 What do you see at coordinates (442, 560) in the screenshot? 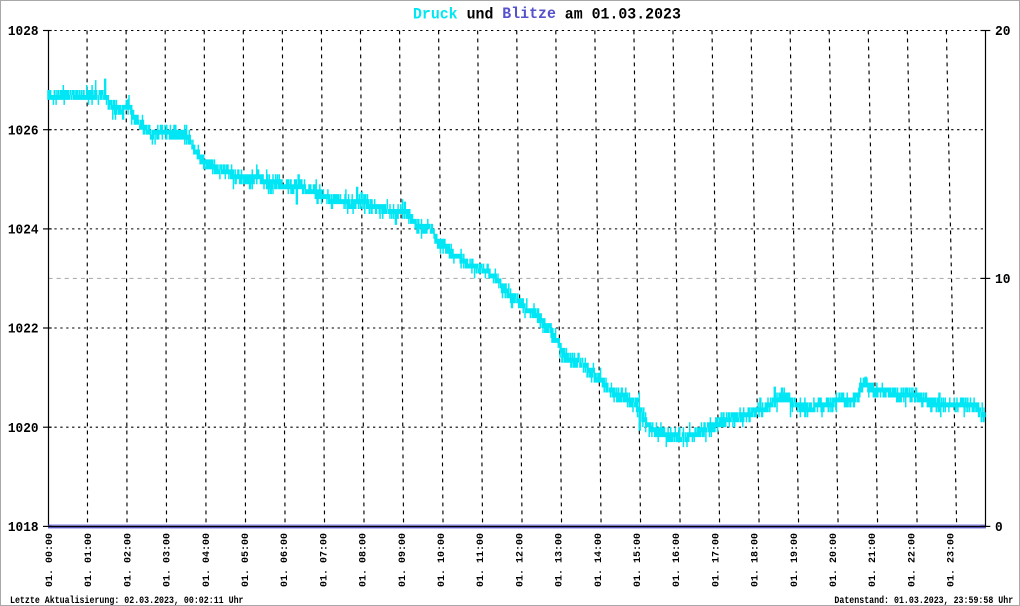
I see `svg-text: 01. 10:00` at bounding box center [442, 560].